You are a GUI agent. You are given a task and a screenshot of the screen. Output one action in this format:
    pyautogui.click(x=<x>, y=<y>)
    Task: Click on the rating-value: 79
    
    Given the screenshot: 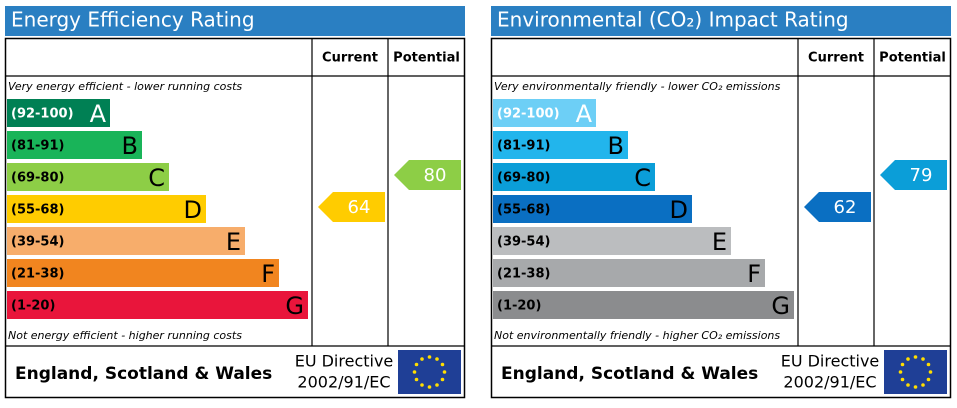 What is the action you would take?
    pyautogui.click(x=921, y=175)
    